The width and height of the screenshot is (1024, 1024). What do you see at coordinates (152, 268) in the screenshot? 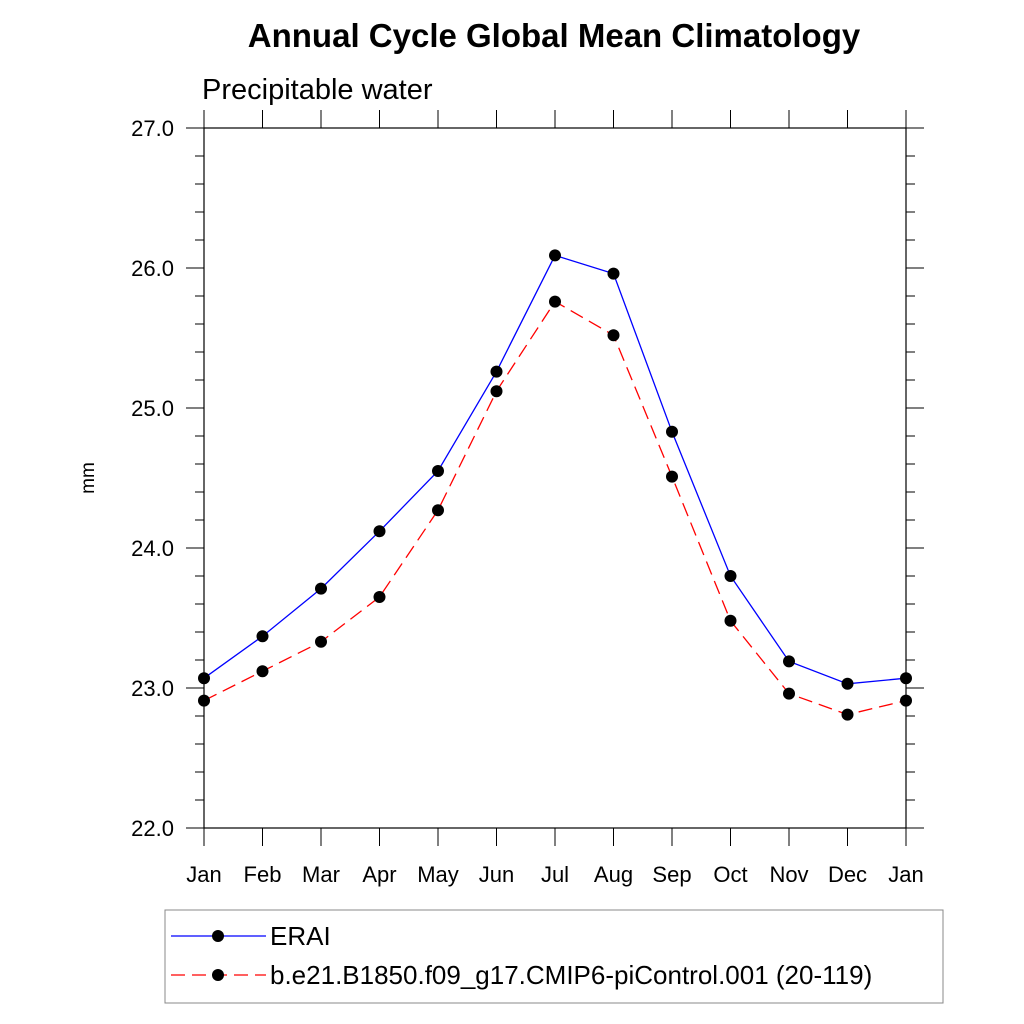
I see `y-tick-label: 26.0` at bounding box center [152, 268].